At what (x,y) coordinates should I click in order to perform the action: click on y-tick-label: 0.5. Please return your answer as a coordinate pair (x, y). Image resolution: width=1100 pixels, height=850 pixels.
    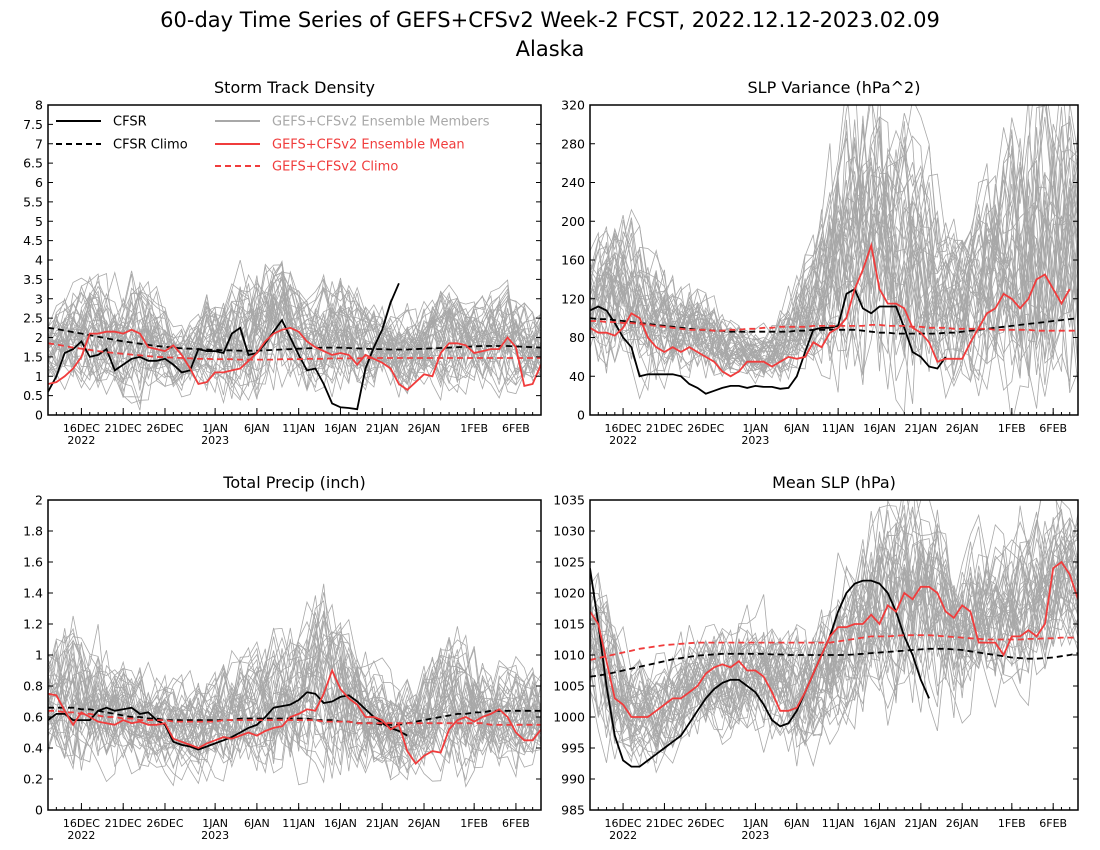
    Looking at the image, I should click on (33, 395).